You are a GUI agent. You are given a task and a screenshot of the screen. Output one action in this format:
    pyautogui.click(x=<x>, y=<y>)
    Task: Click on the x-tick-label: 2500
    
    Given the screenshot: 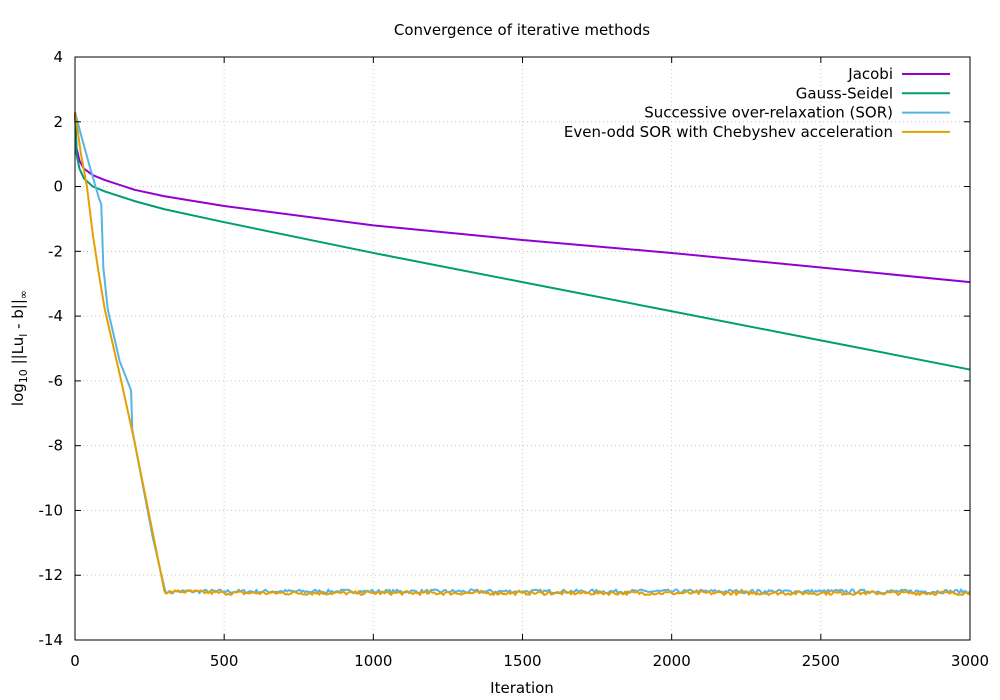 What is the action you would take?
    pyautogui.click(x=821, y=661)
    